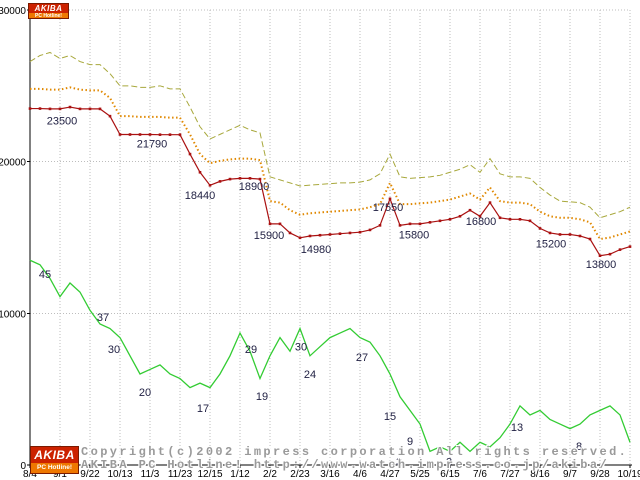 This screenshot has width=640, height=480. What do you see at coordinates (13, 163) in the screenshot?
I see `y-tick-label: 20000` at bounding box center [13, 163].